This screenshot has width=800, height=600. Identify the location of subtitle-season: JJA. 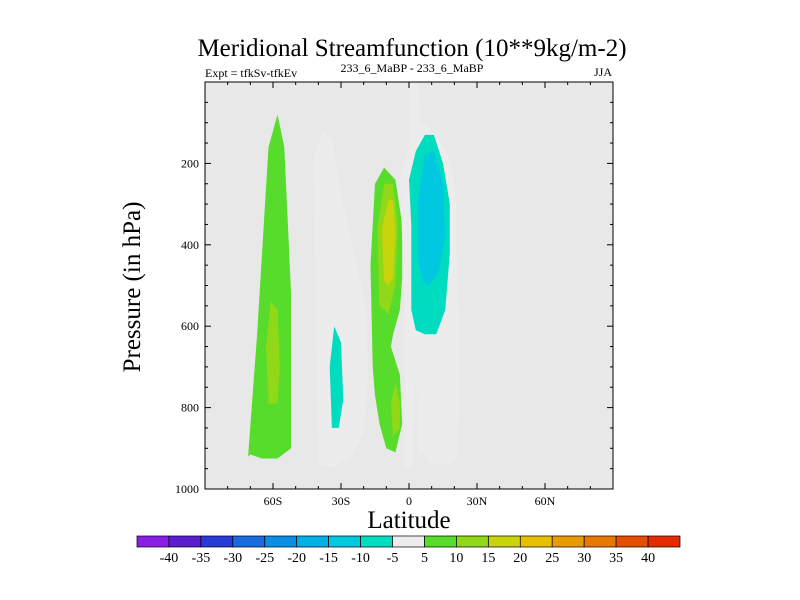
(603, 72).